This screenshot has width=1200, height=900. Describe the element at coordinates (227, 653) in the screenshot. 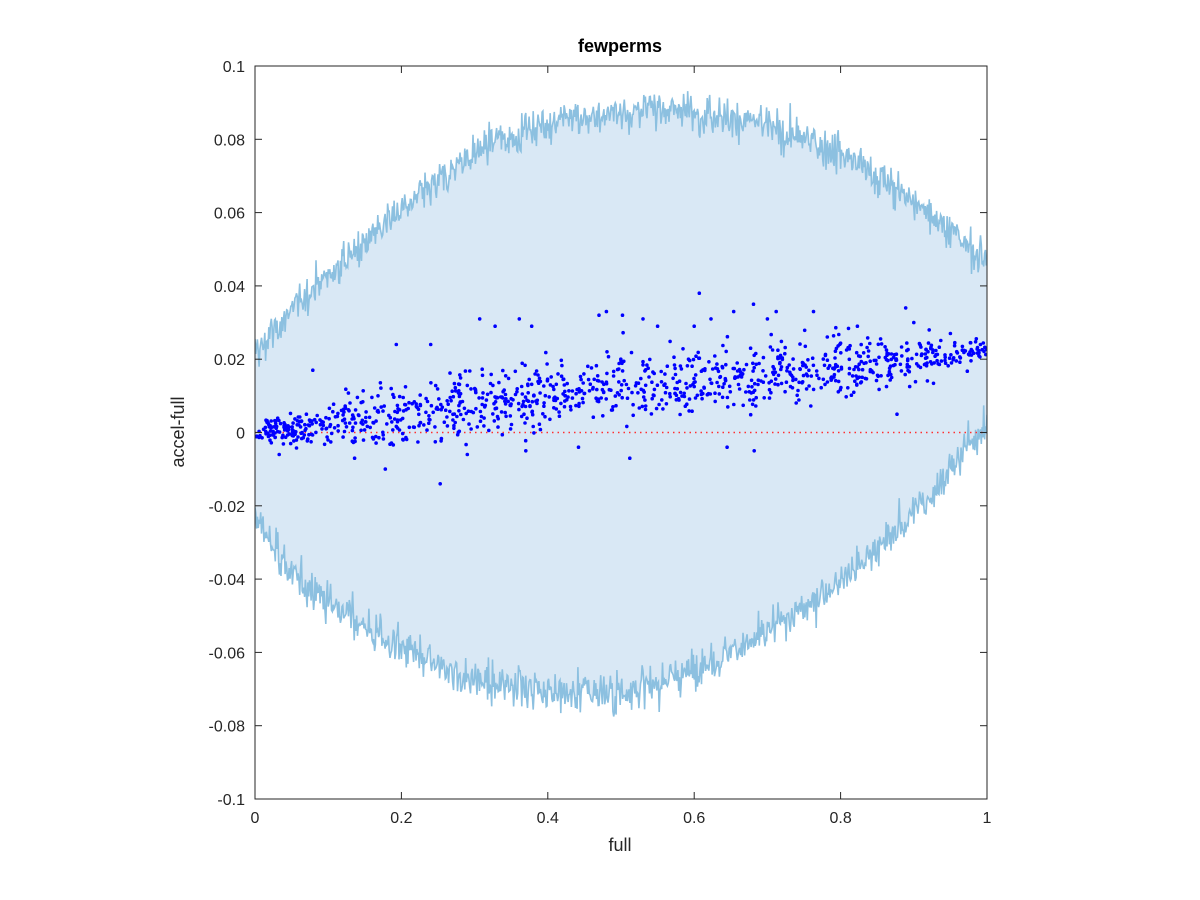

I see `y-tick-label: -0.06` at that location.